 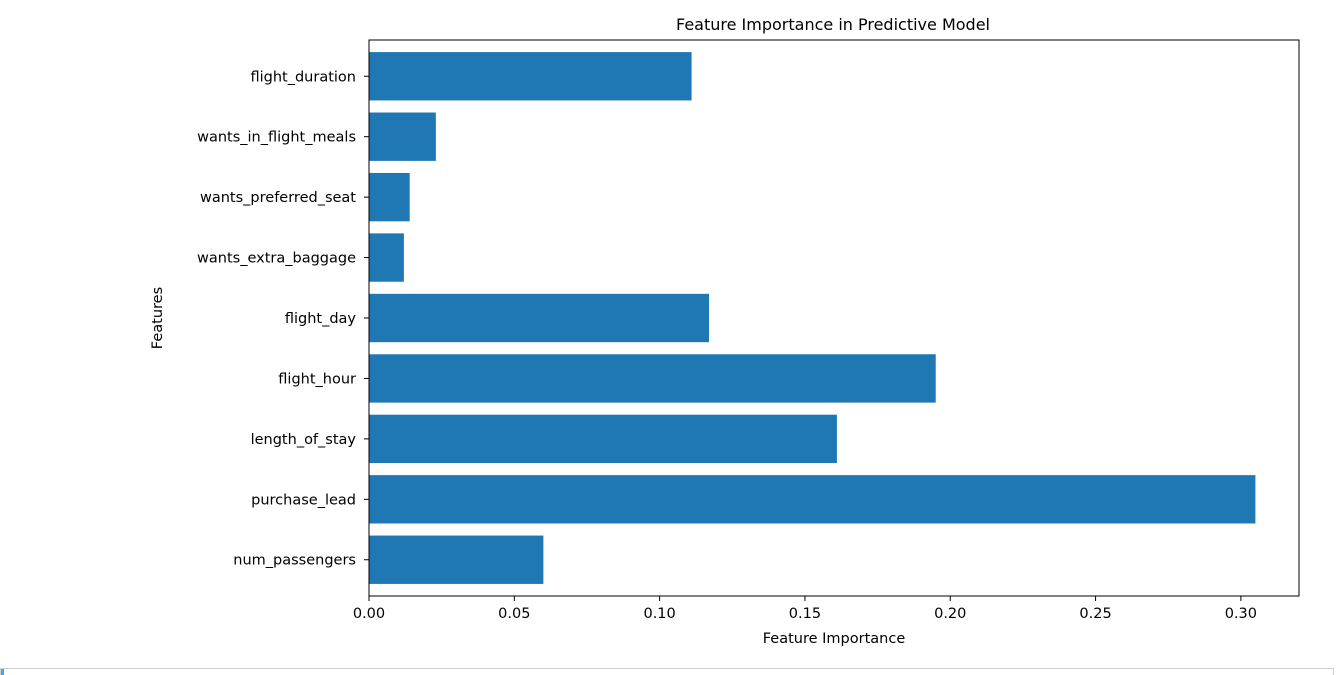 What do you see at coordinates (530, 76) in the screenshot?
I see `bar-flight-duration` at bounding box center [530, 76].